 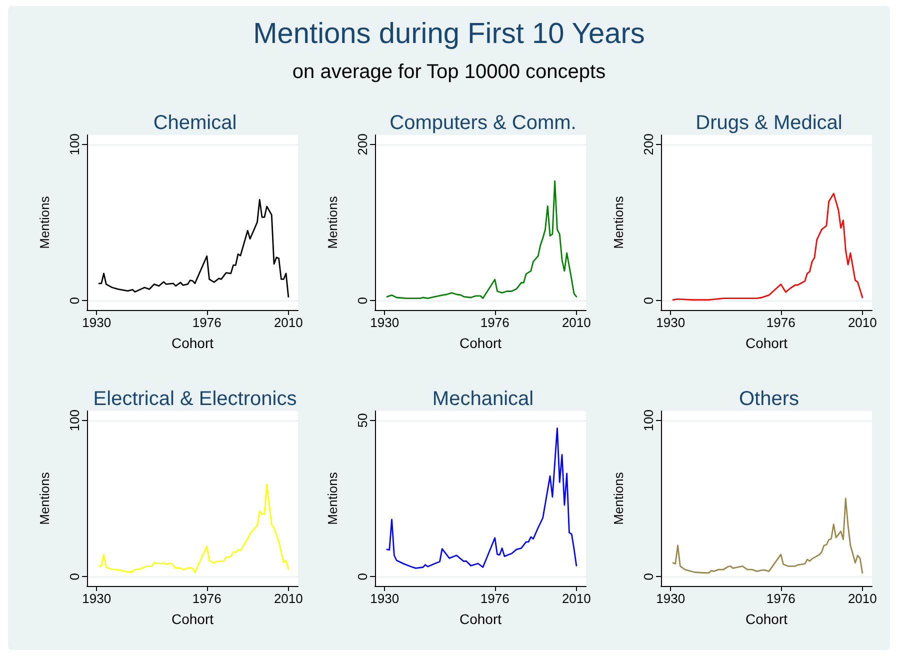 What do you see at coordinates (449, 72) in the screenshot?
I see `text: on average for Top 10000 concepts` at bounding box center [449, 72].